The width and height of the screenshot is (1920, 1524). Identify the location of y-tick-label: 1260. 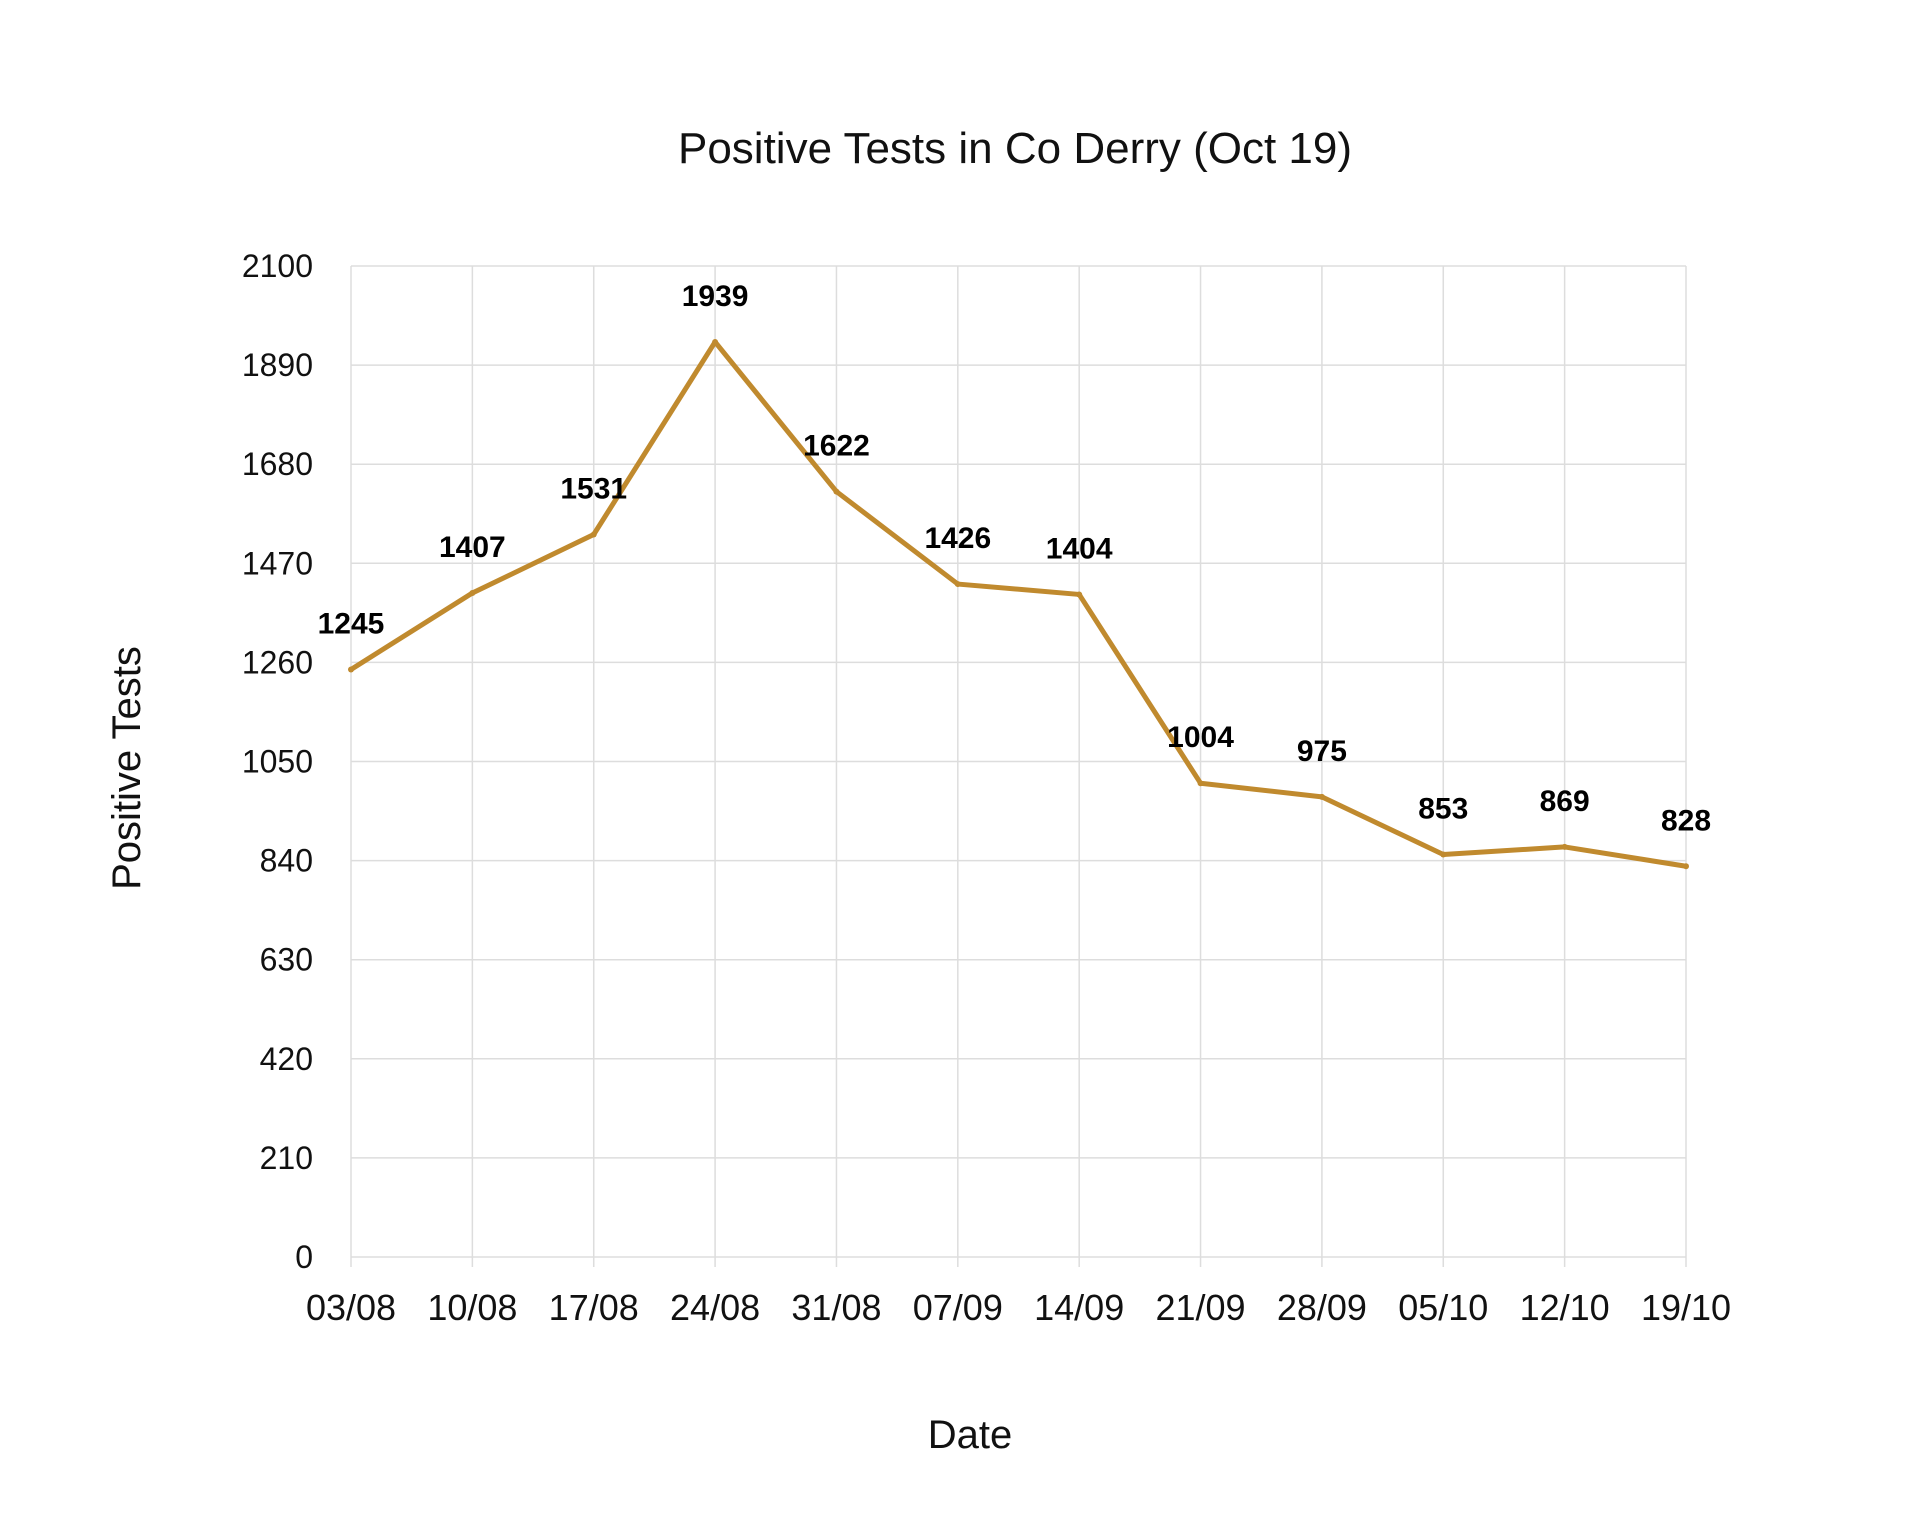
(277, 662).